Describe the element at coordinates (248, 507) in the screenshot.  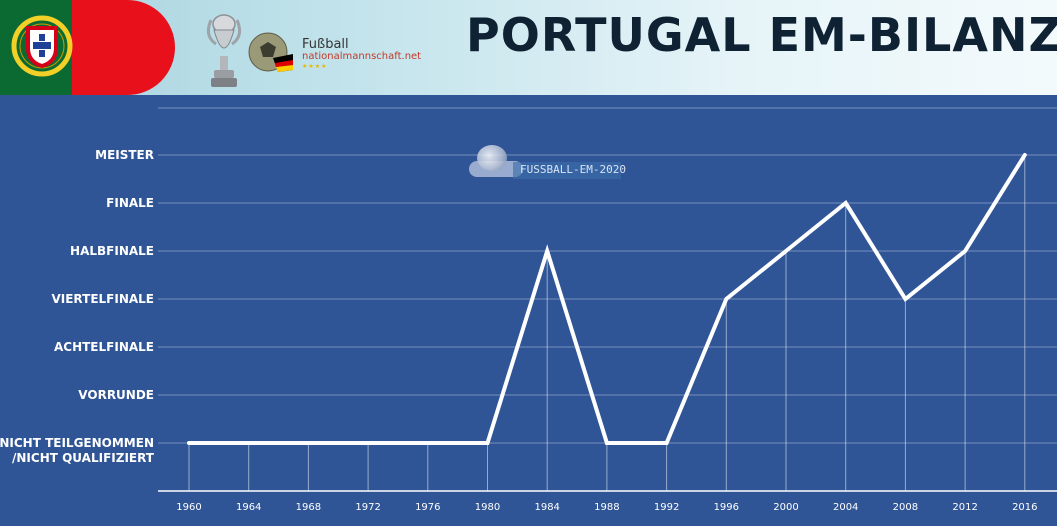
I see `x-tick-label: 1964` at that location.